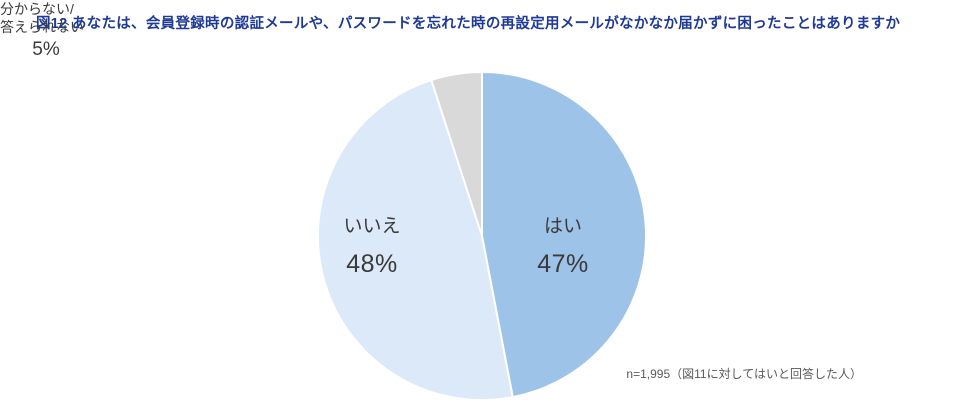  I want to click on slice-label-yes-text: はい, so click(562, 226).